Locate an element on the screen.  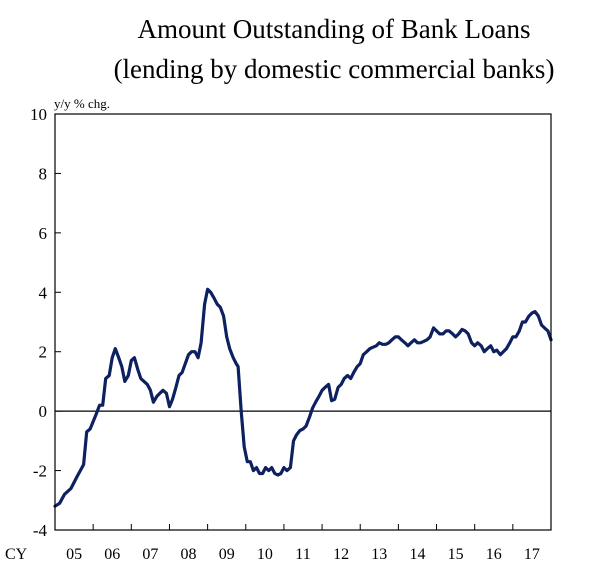
x-tick-label: 16 is located at coordinates (494, 554).